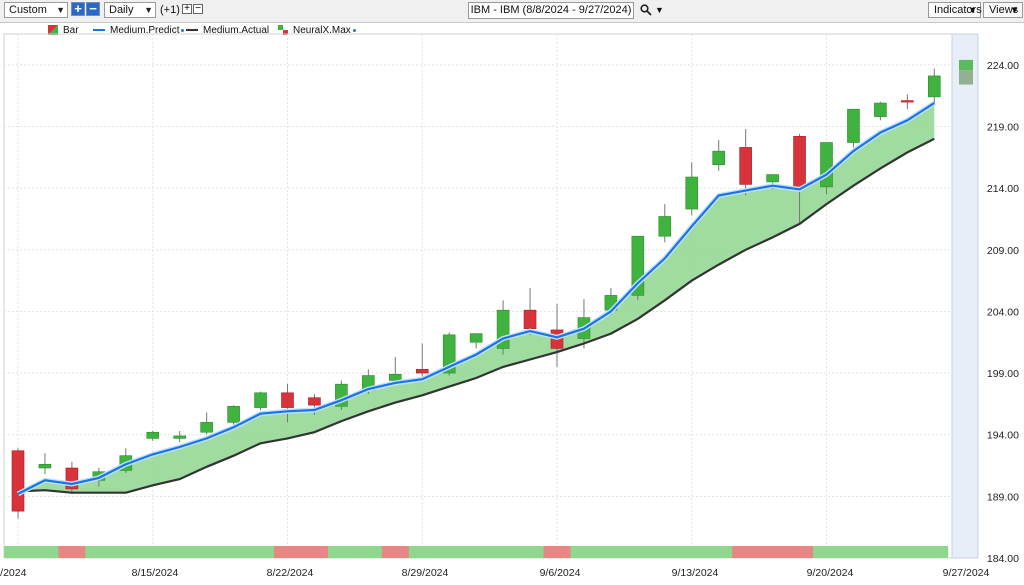 Image resolution: width=1024 pixels, height=585 pixels. I want to click on y-tick-label: 209.00, so click(1003, 251).